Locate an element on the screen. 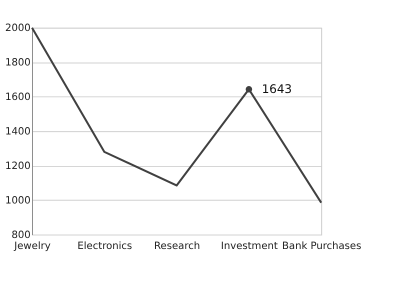 This screenshot has height=281, width=399. x-tick-label: Investment is located at coordinates (249, 246).